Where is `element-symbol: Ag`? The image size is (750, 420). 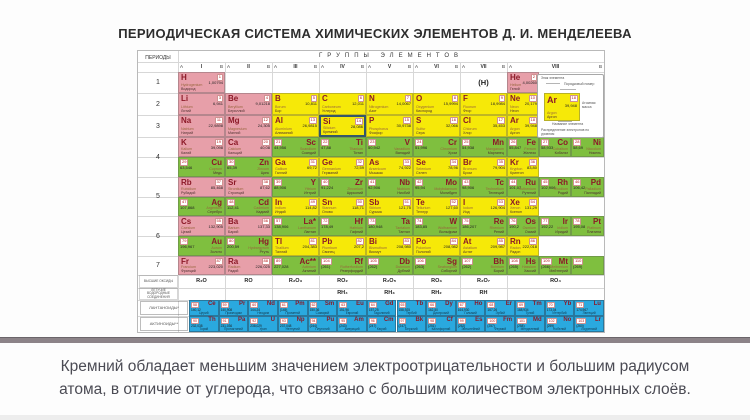
element-symbol: Ag is located at coordinates (216, 202).